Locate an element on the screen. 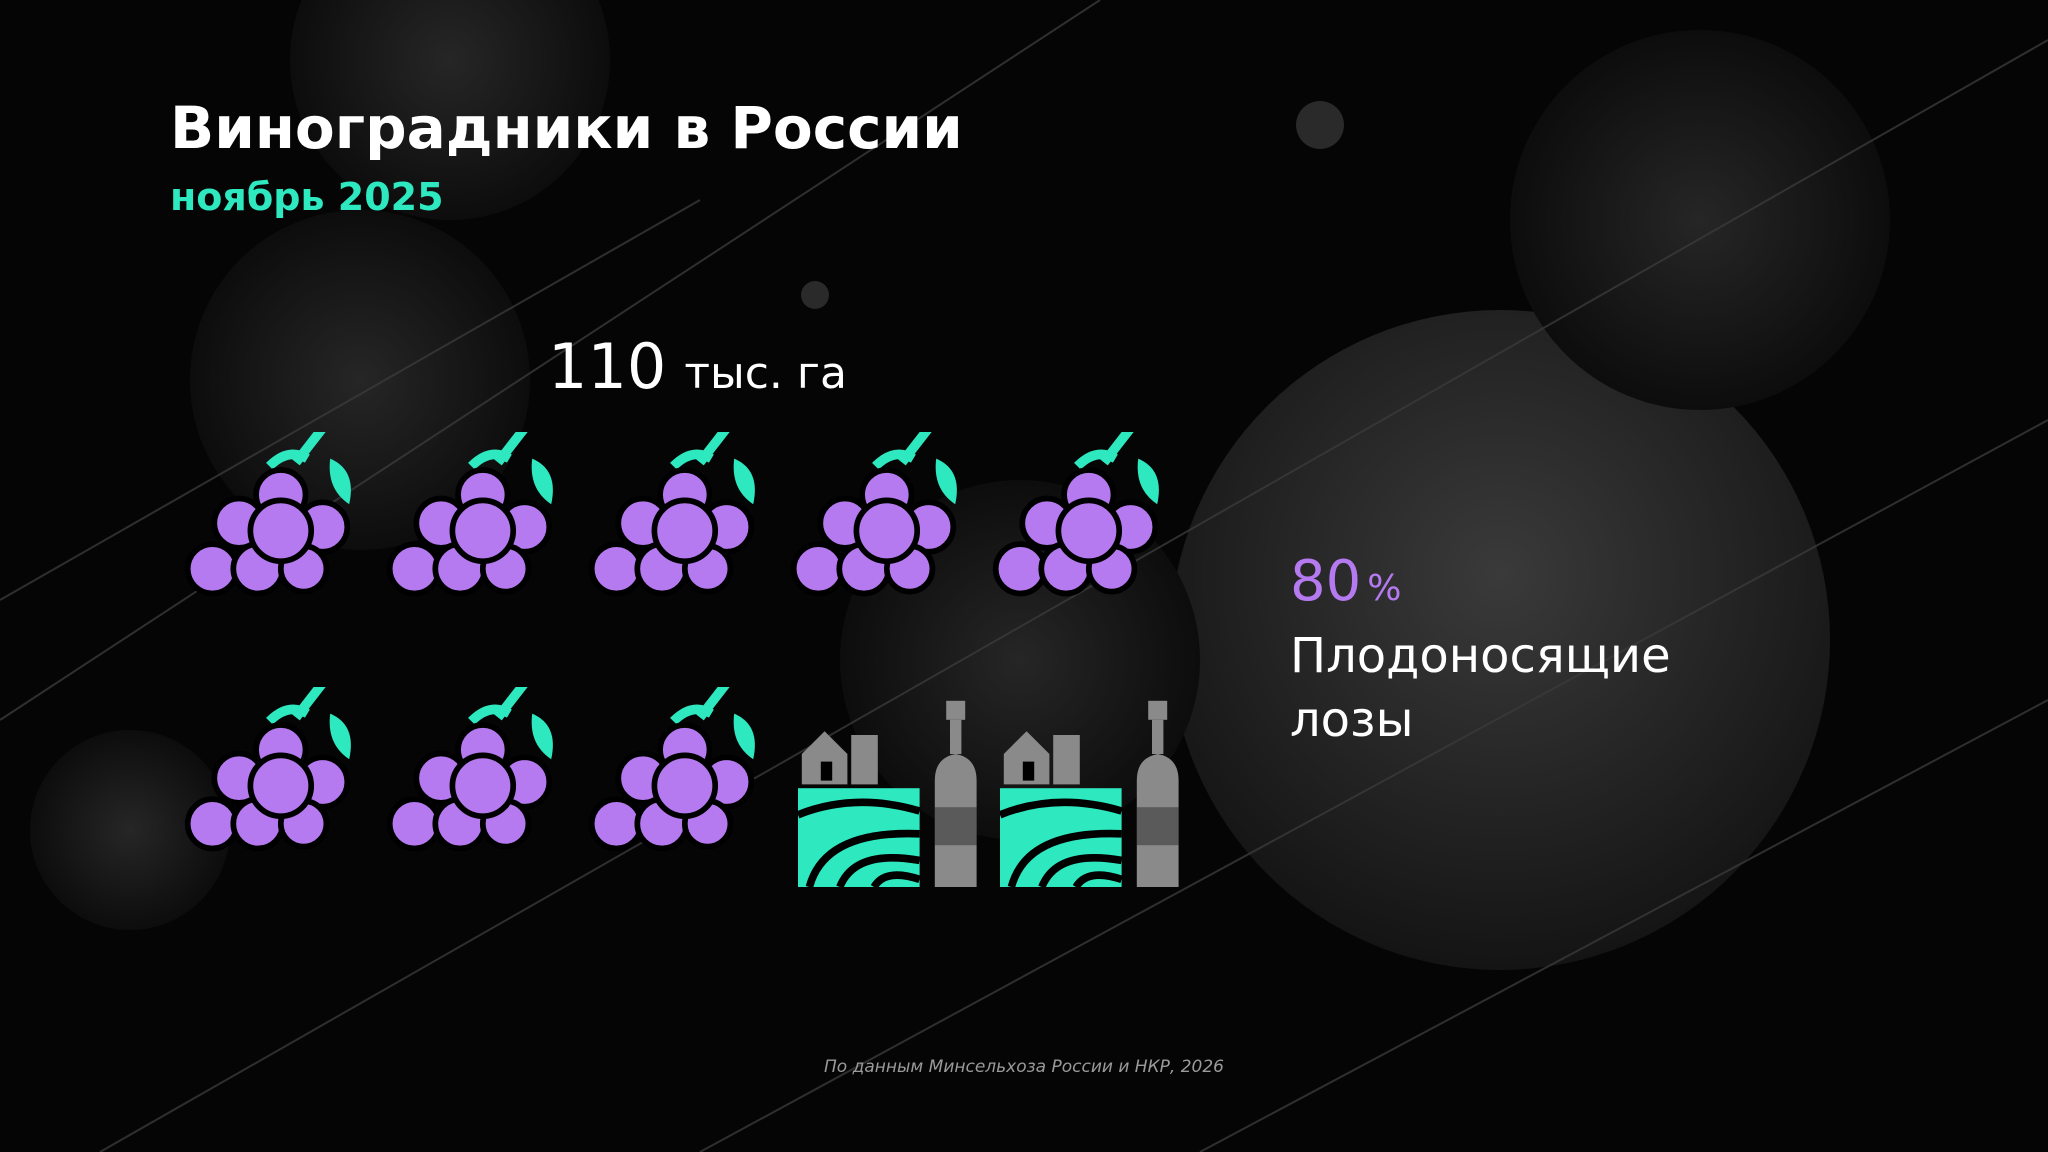 The height and width of the screenshot is (1152, 2048). total-unit: тыс. га is located at coordinates (765, 373).